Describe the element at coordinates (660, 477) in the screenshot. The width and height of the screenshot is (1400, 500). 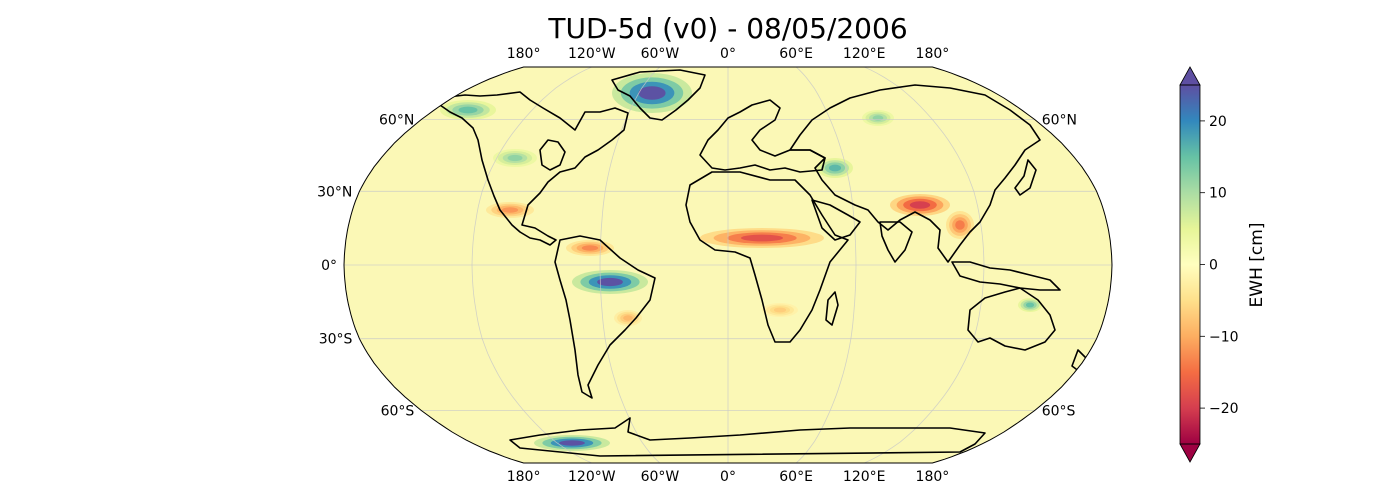
I see `bottom-longitude-label: 60°W` at that location.